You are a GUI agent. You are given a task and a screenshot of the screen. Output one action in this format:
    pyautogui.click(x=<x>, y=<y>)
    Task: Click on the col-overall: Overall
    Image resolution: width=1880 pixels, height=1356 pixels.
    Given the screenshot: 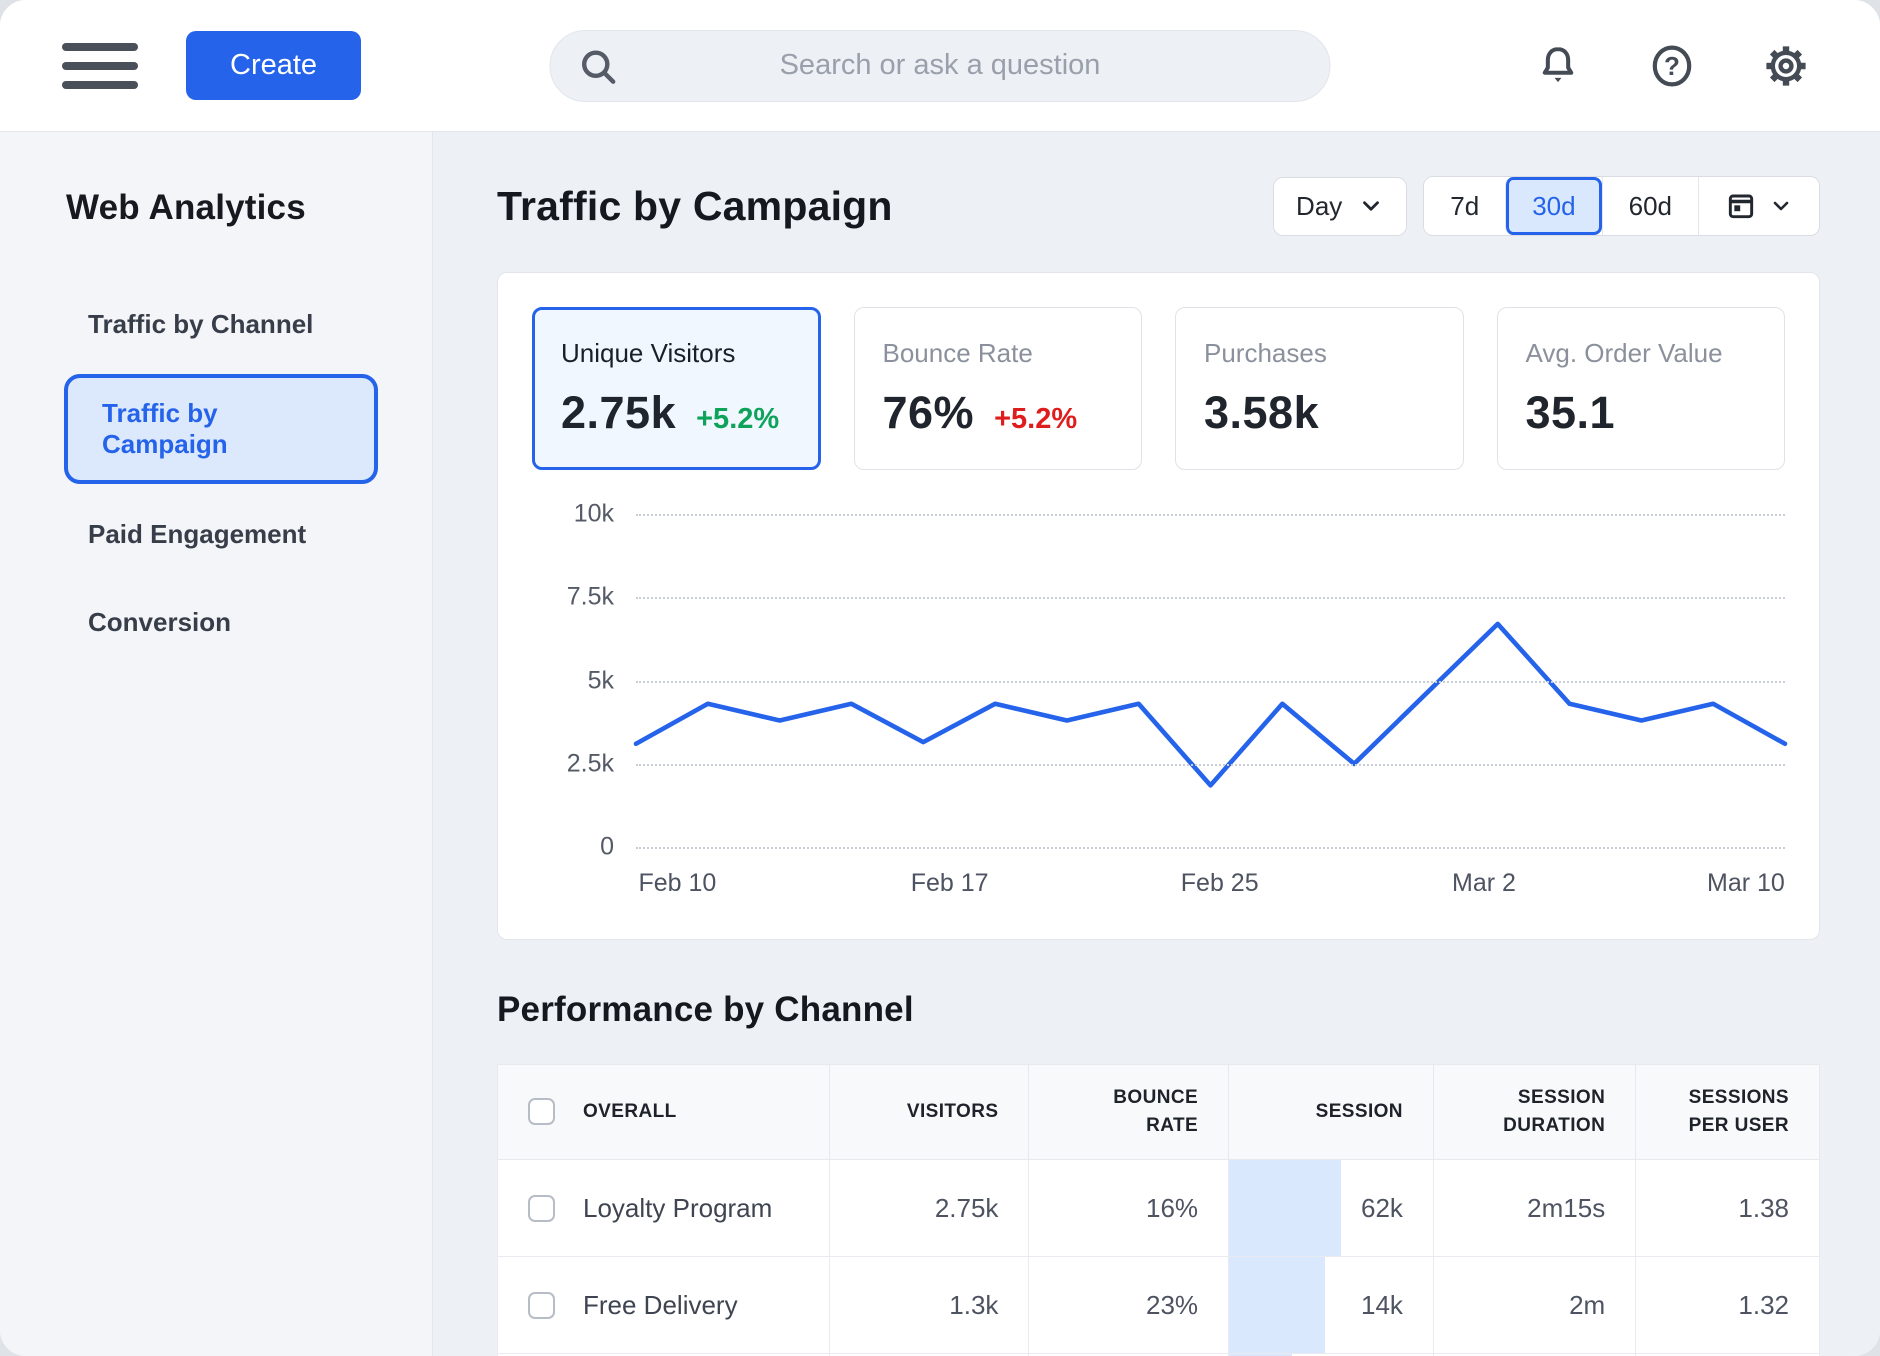 What is the action you would take?
    pyautogui.click(x=663, y=1112)
    